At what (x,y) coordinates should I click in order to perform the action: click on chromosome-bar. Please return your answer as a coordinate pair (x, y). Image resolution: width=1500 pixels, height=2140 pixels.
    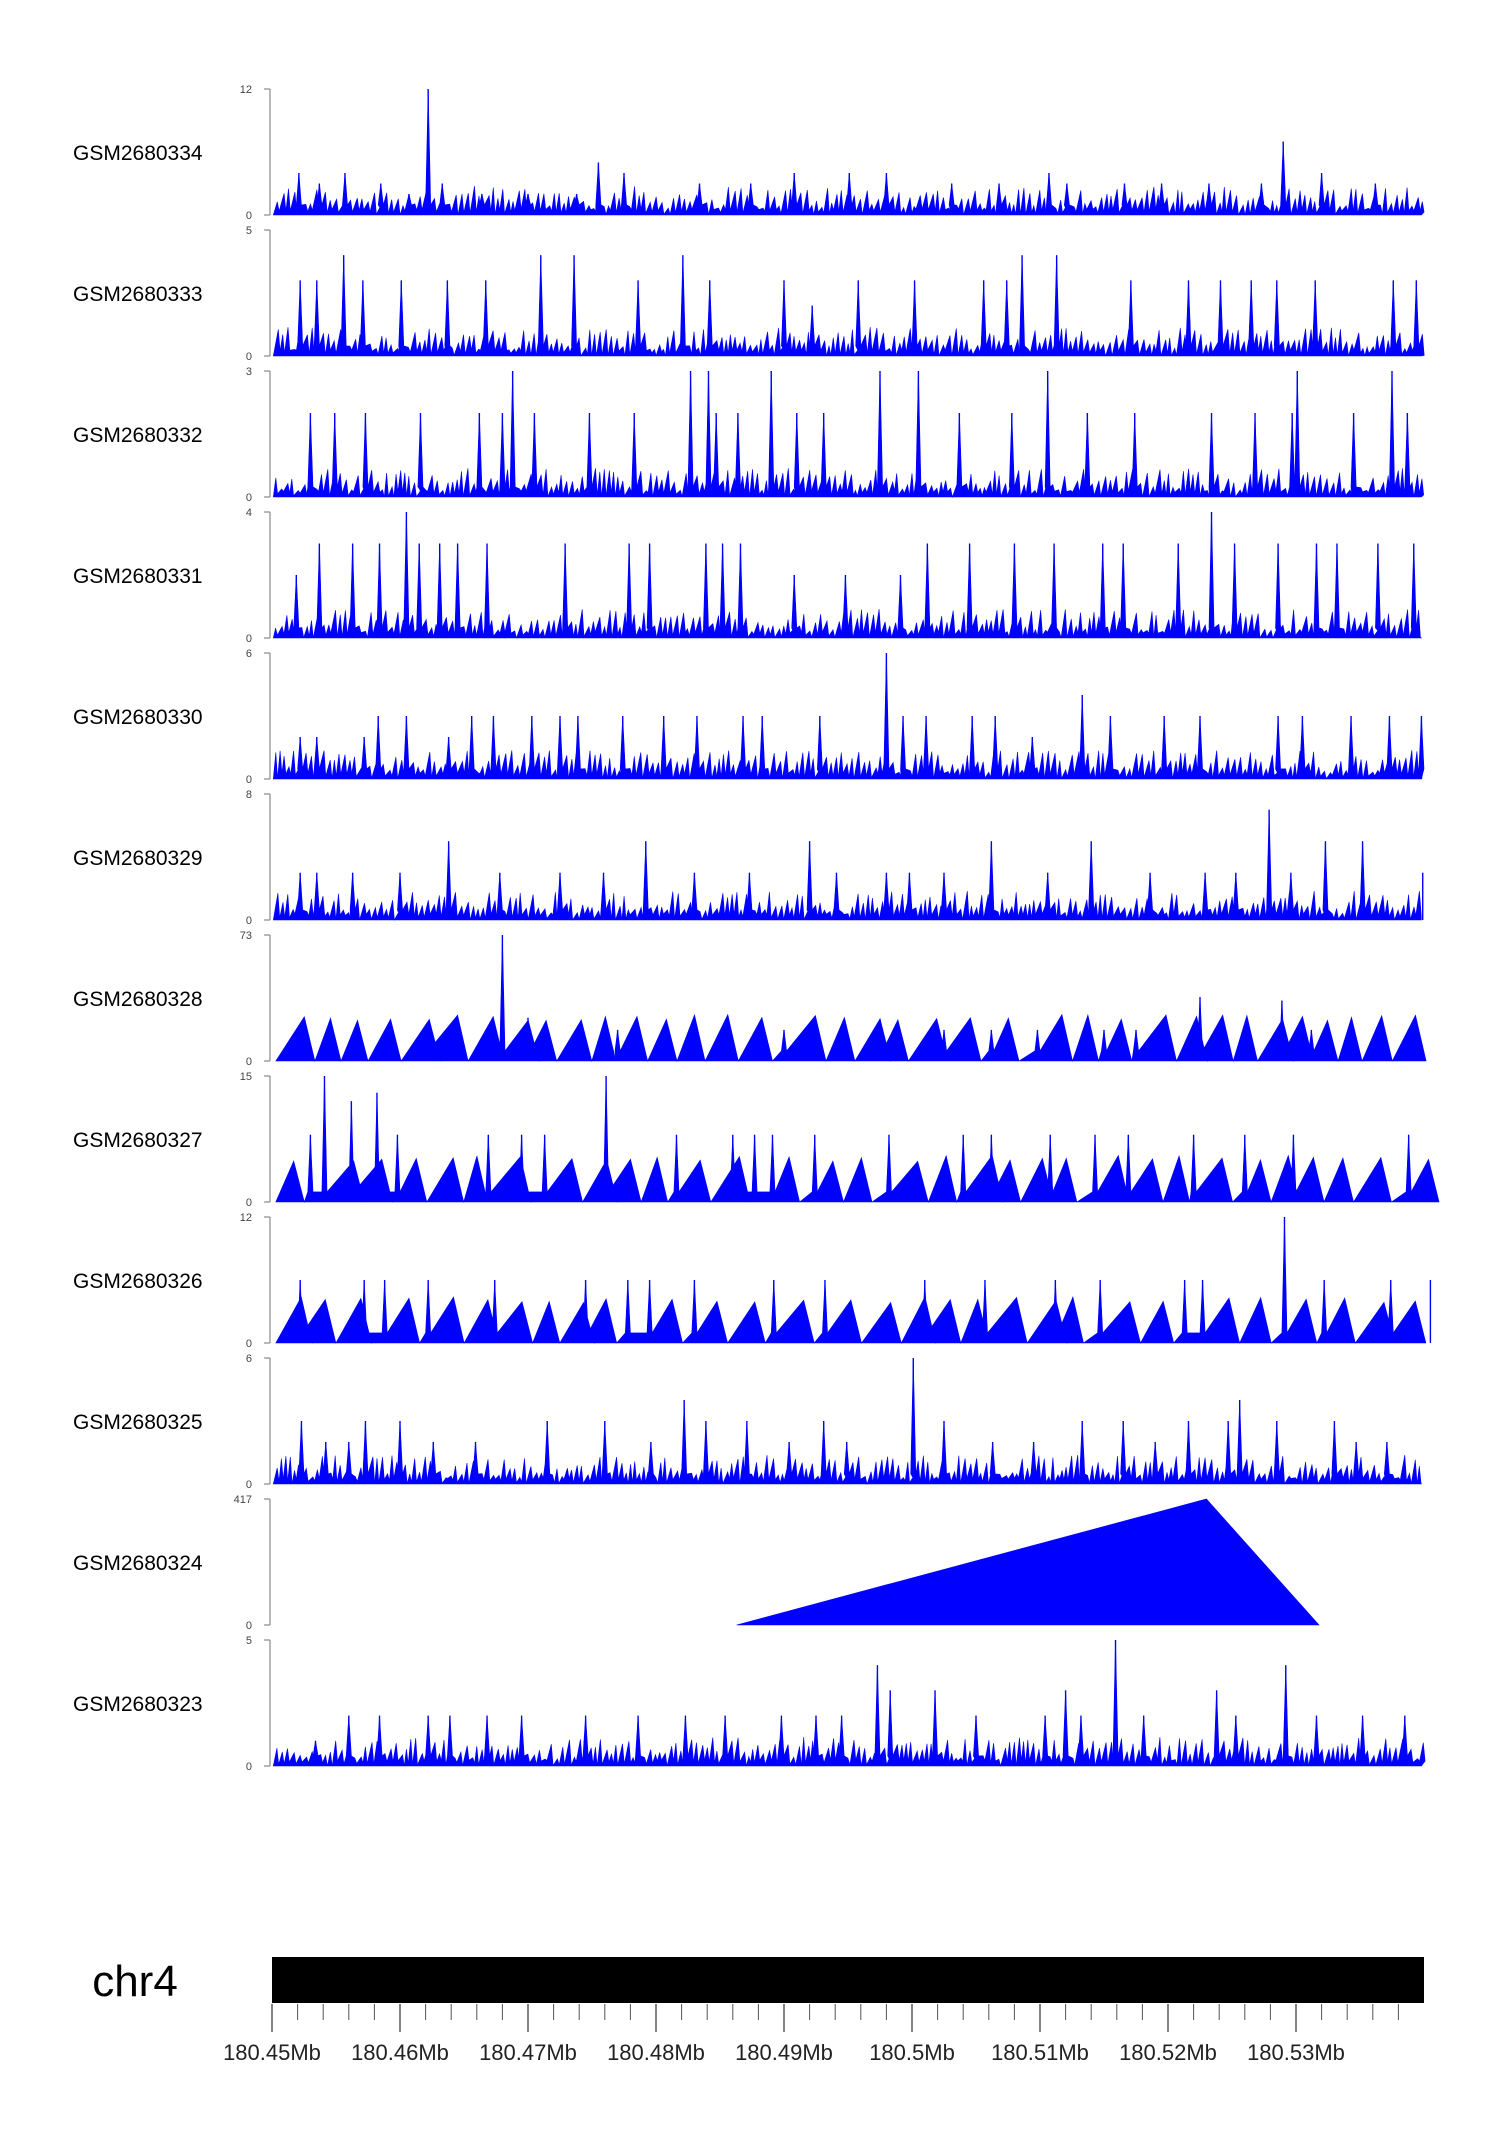
    Looking at the image, I should click on (848, 1980).